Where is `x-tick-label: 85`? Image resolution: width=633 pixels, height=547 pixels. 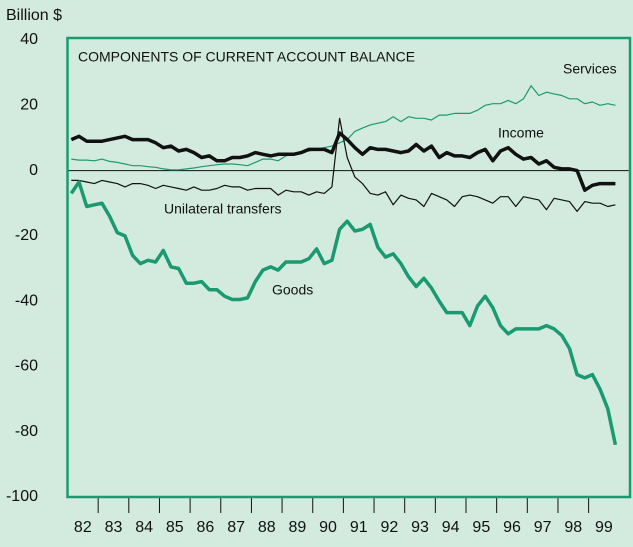 x-tick-label: 85 is located at coordinates (175, 527).